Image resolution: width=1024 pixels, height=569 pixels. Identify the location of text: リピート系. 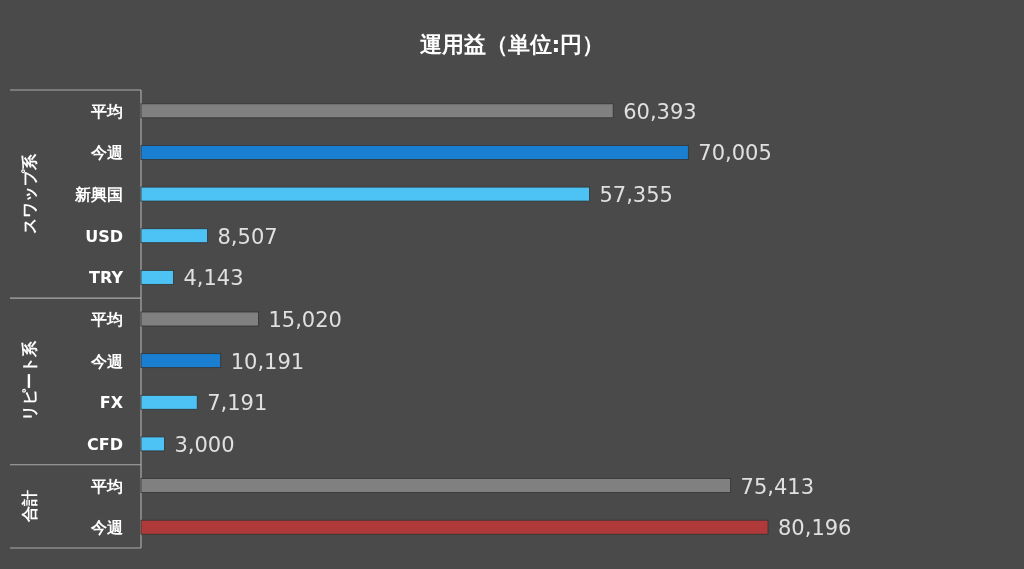
(29, 381).